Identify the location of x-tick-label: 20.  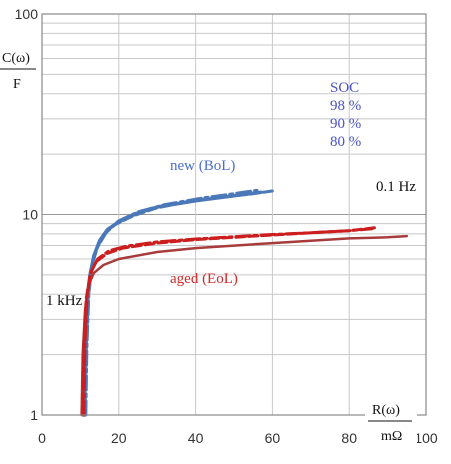
(119, 438).